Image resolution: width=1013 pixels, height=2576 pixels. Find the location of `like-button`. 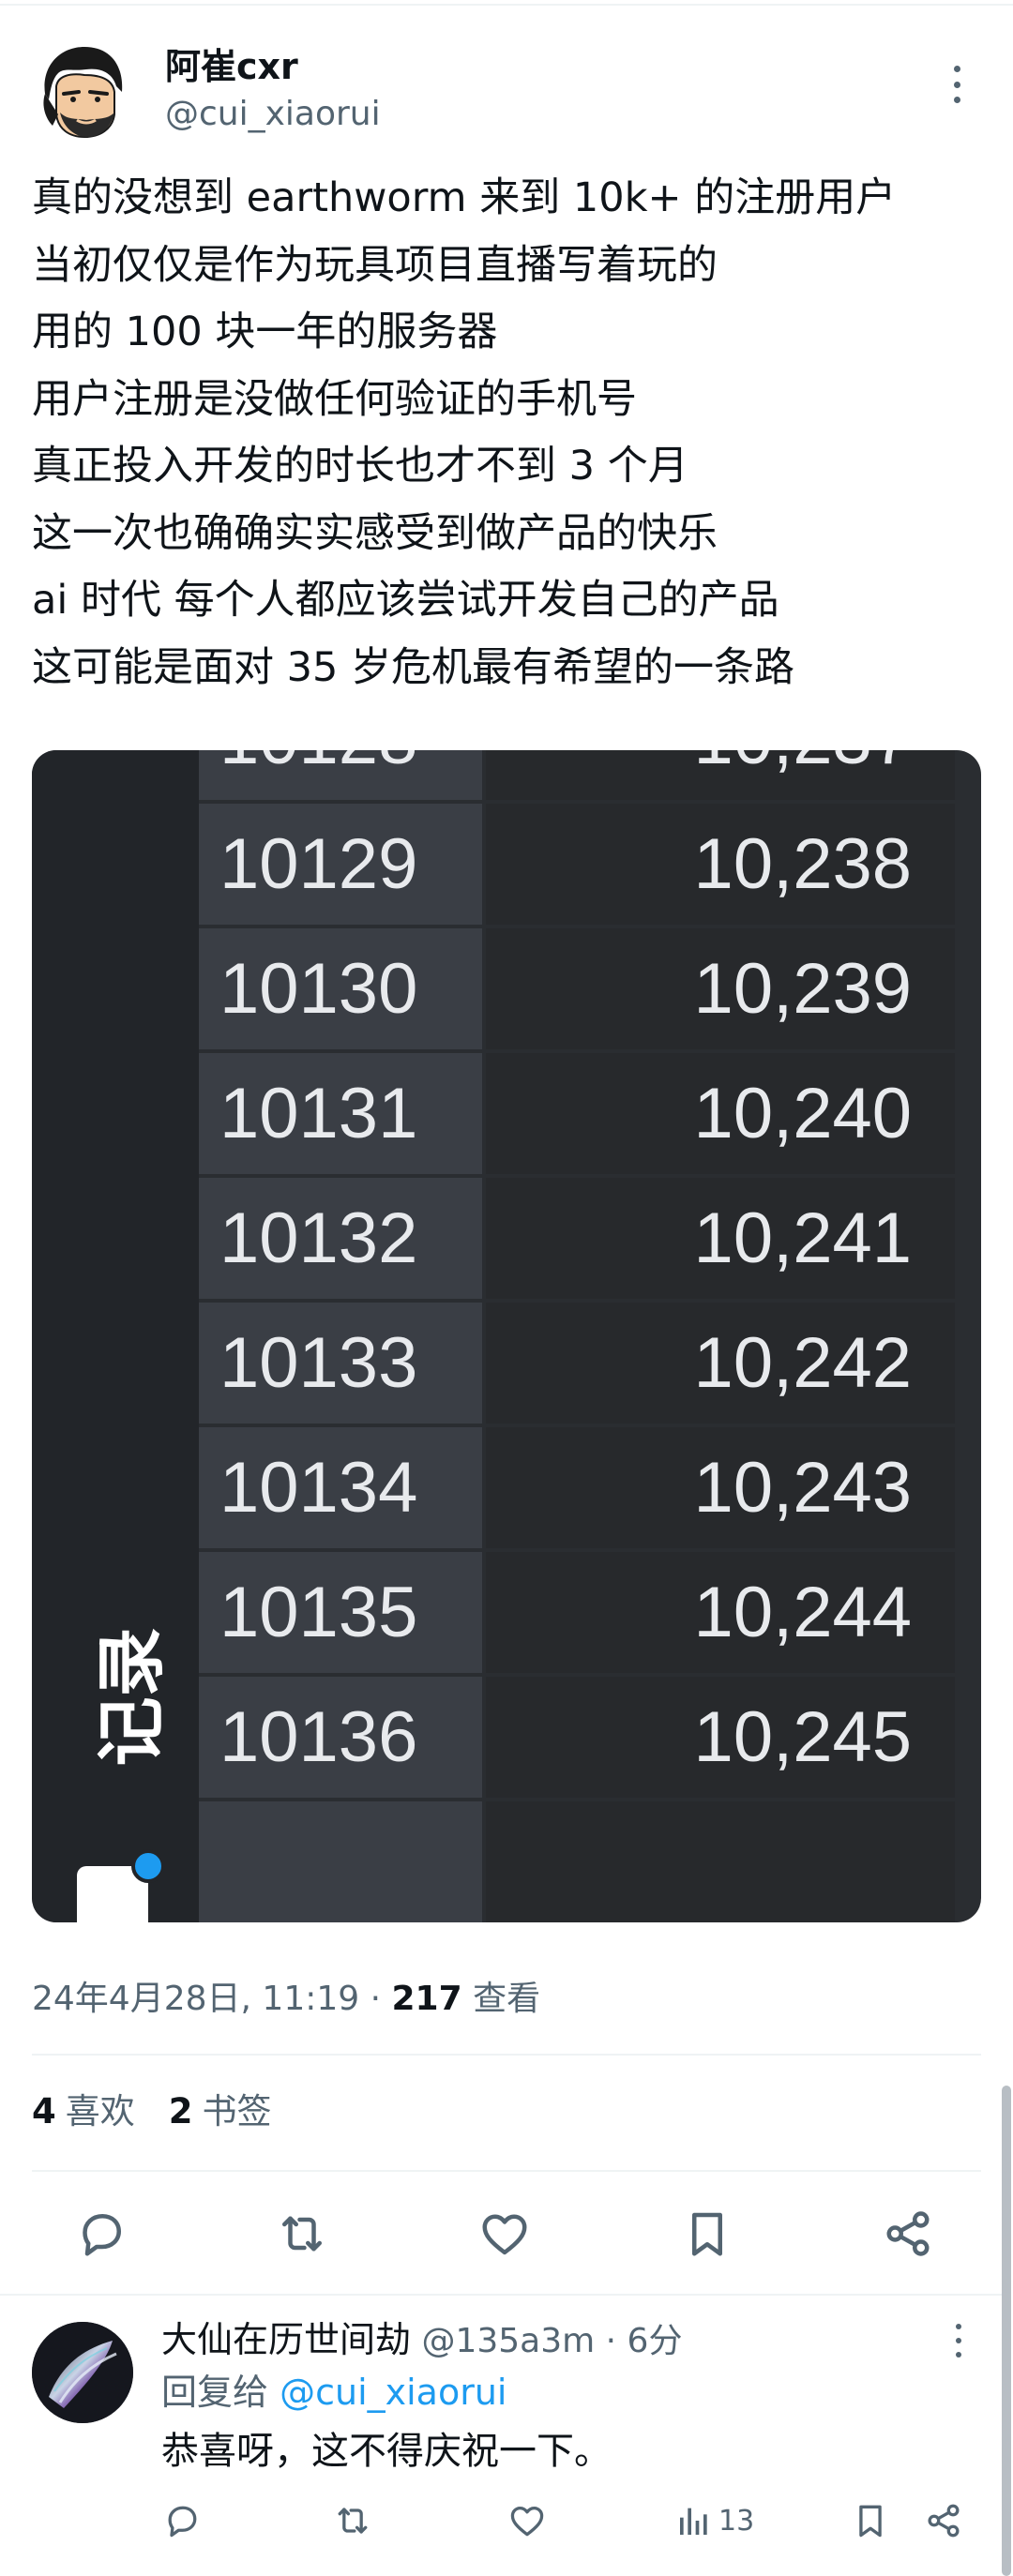

like-button is located at coordinates (504, 2234).